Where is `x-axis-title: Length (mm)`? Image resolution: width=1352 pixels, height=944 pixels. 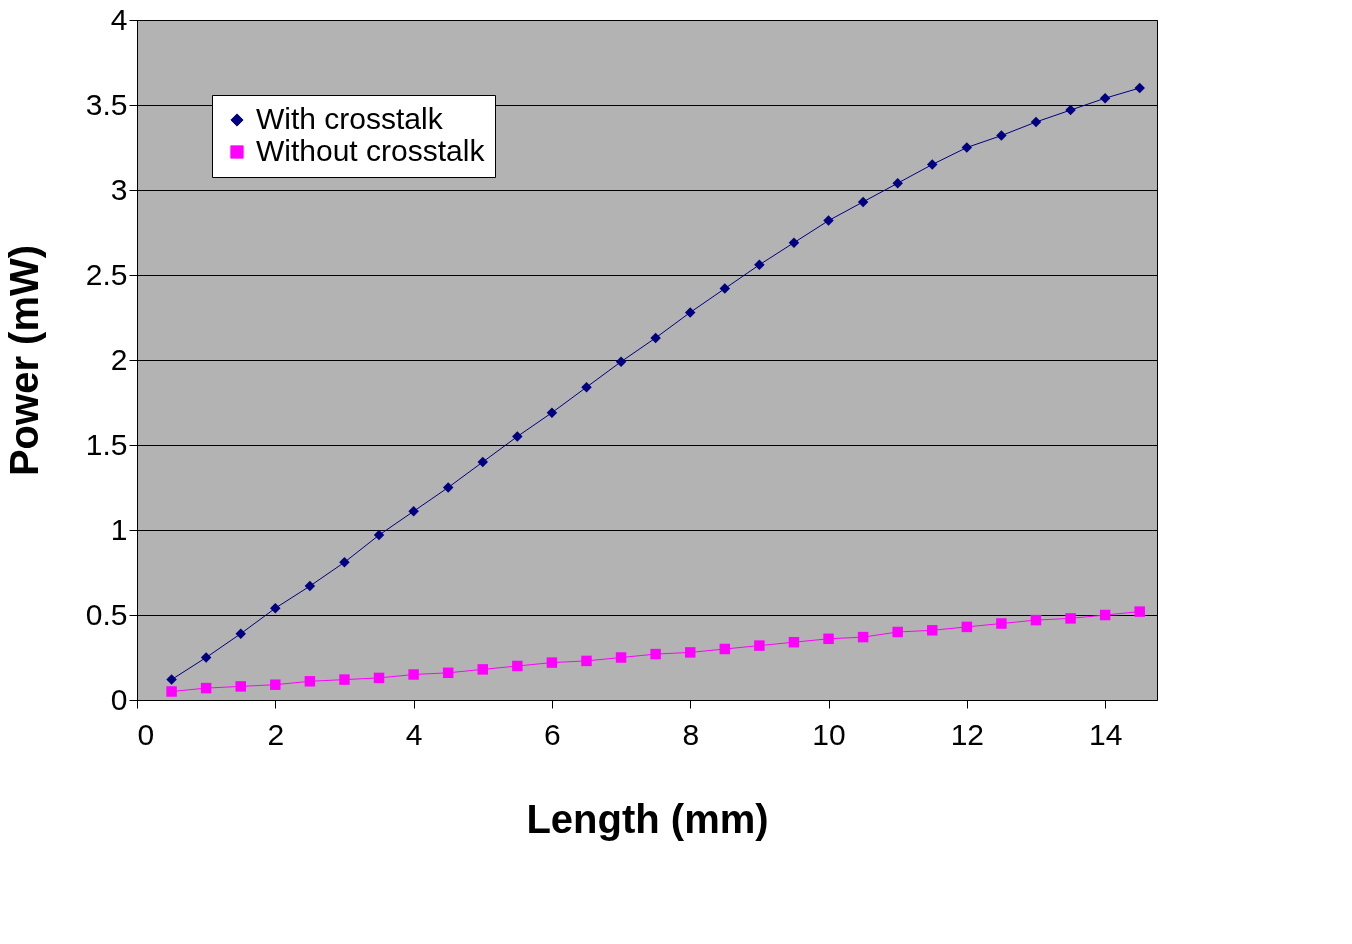 x-axis-title: Length (mm) is located at coordinates (647, 818).